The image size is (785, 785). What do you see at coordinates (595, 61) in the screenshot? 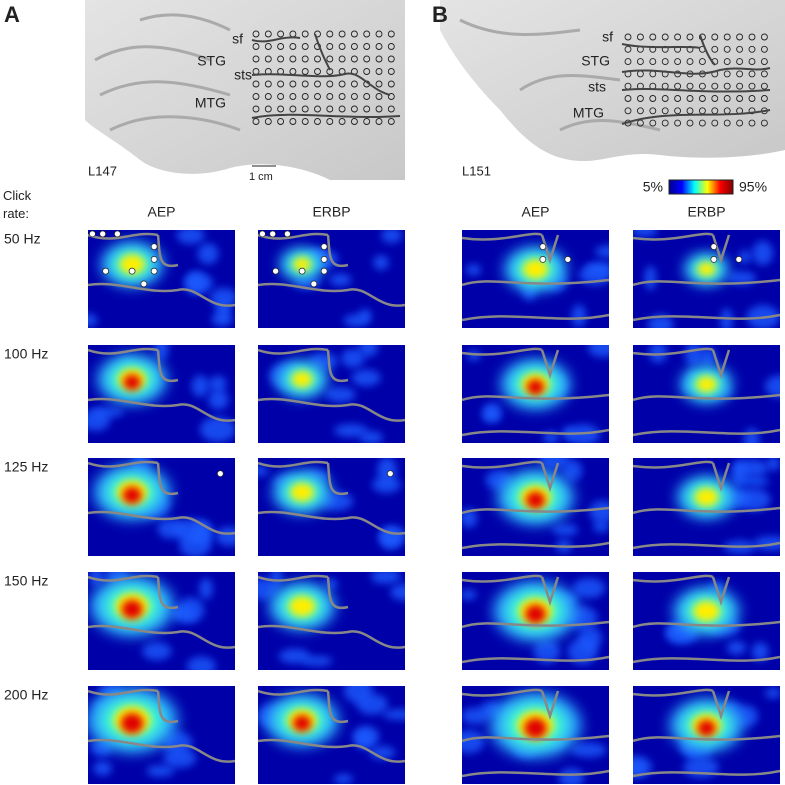
I see `anatomy-label: STG` at bounding box center [595, 61].